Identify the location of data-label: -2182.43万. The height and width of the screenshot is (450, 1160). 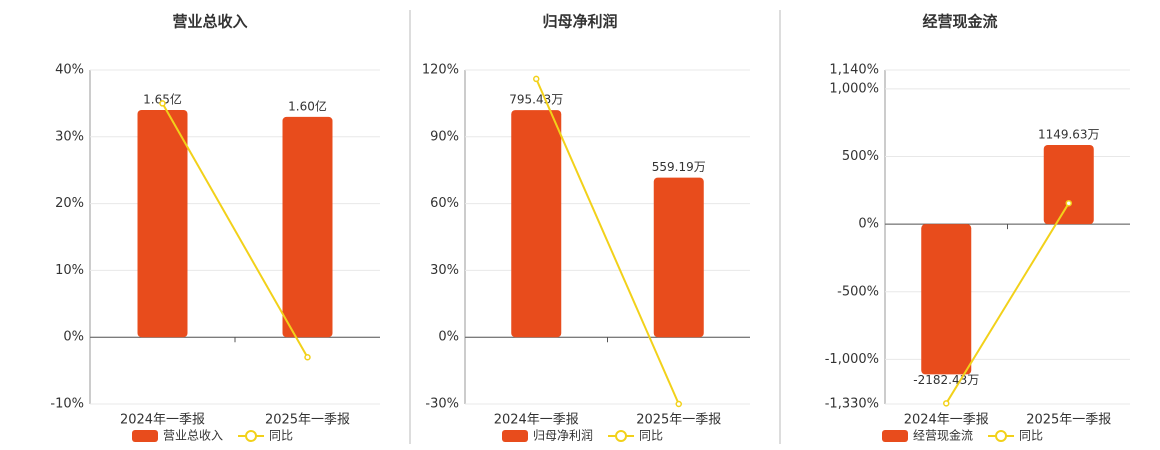
(946, 380).